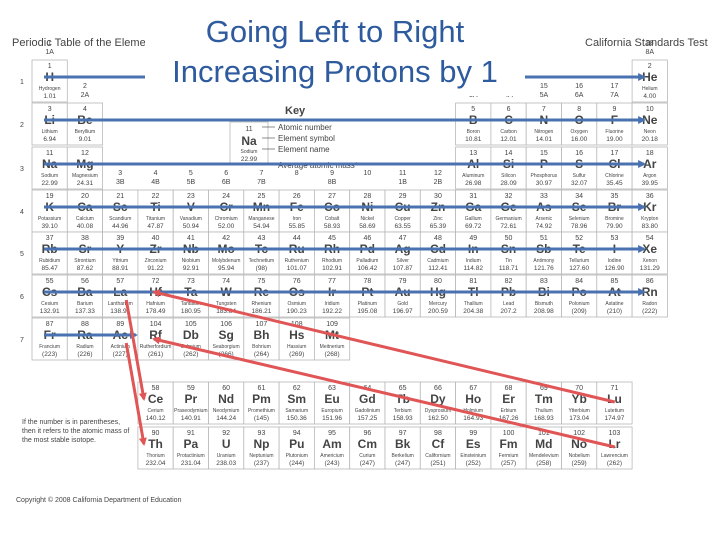  I want to click on atomic-number: 53, so click(615, 238).